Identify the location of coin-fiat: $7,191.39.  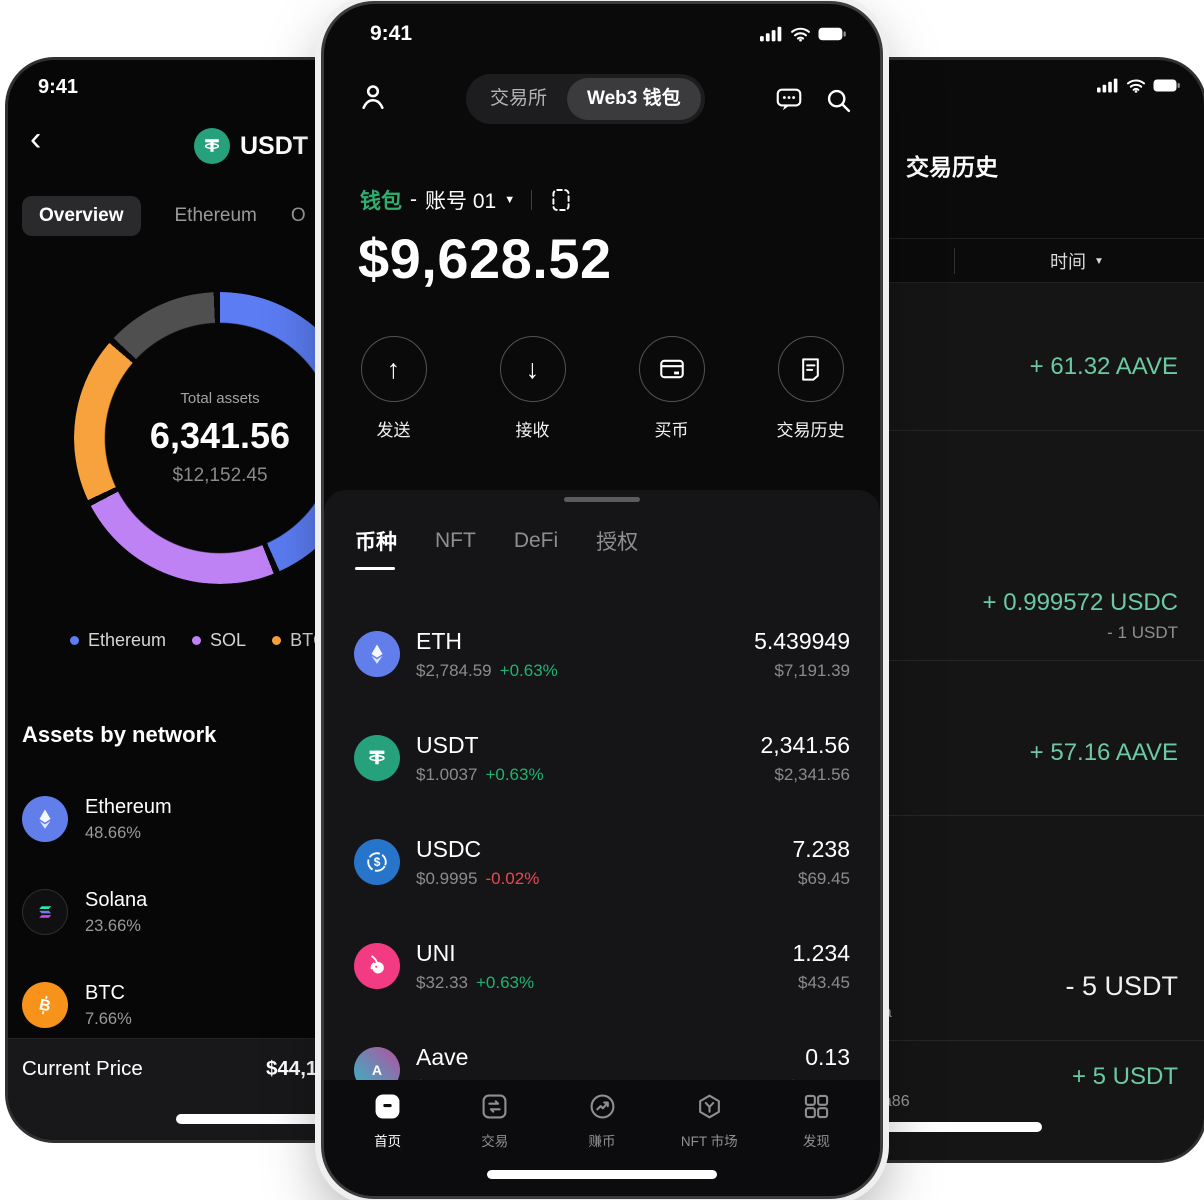
(812, 670).